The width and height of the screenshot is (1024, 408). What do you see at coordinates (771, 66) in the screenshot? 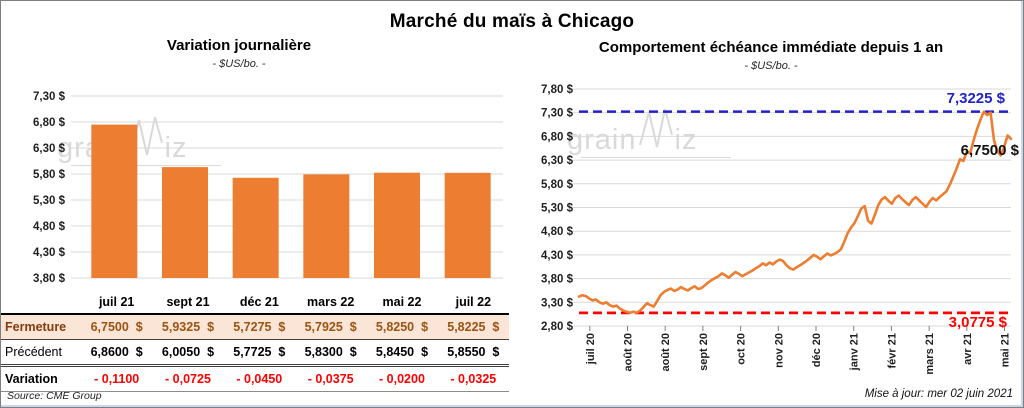
I see `line-chart-subtitle: - $US/bo. -` at bounding box center [771, 66].